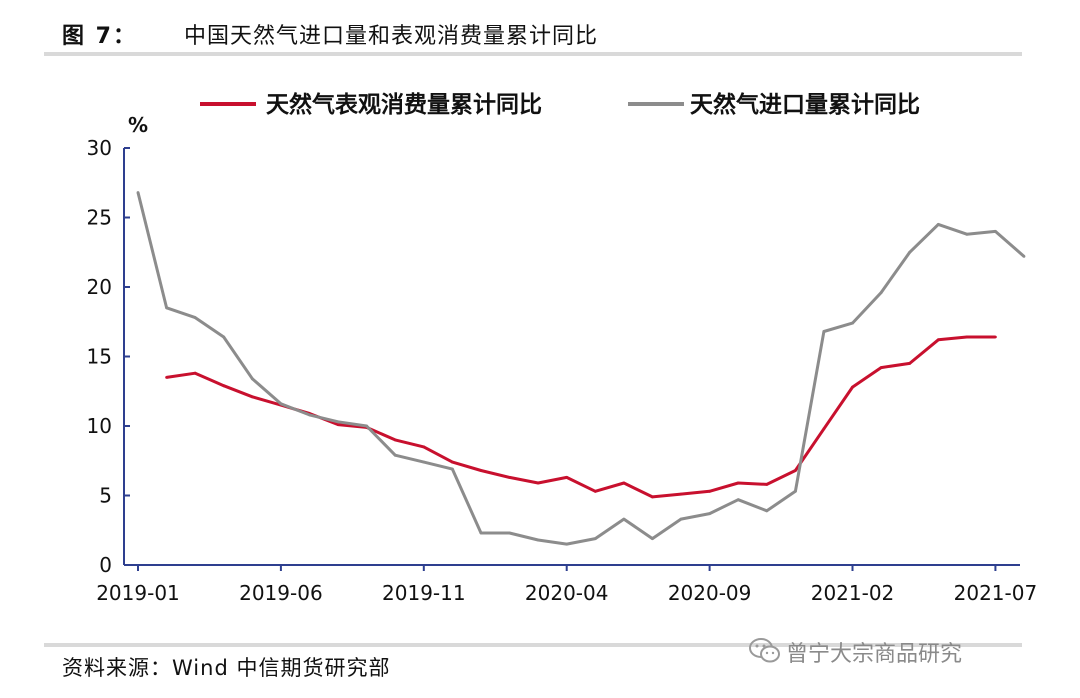  I want to click on y-tick-label: 0, so click(105, 565).